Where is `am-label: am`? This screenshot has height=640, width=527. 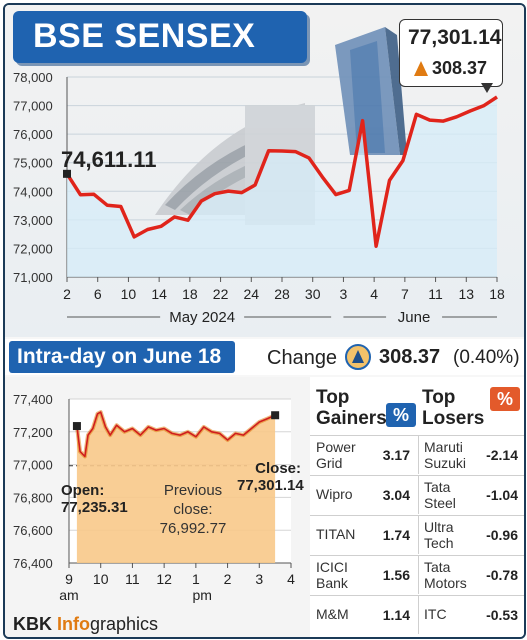
am-label: am is located at coordinates (68, 595).